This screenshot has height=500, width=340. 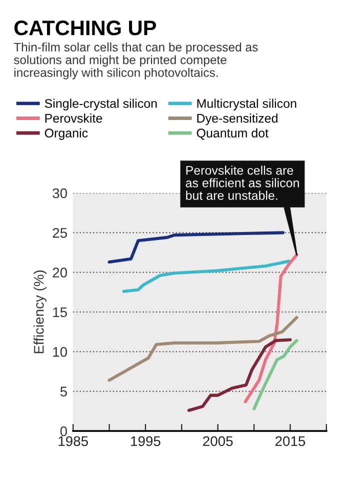 I want to click on y-tick-label: 15, so click(x=60, y=312).